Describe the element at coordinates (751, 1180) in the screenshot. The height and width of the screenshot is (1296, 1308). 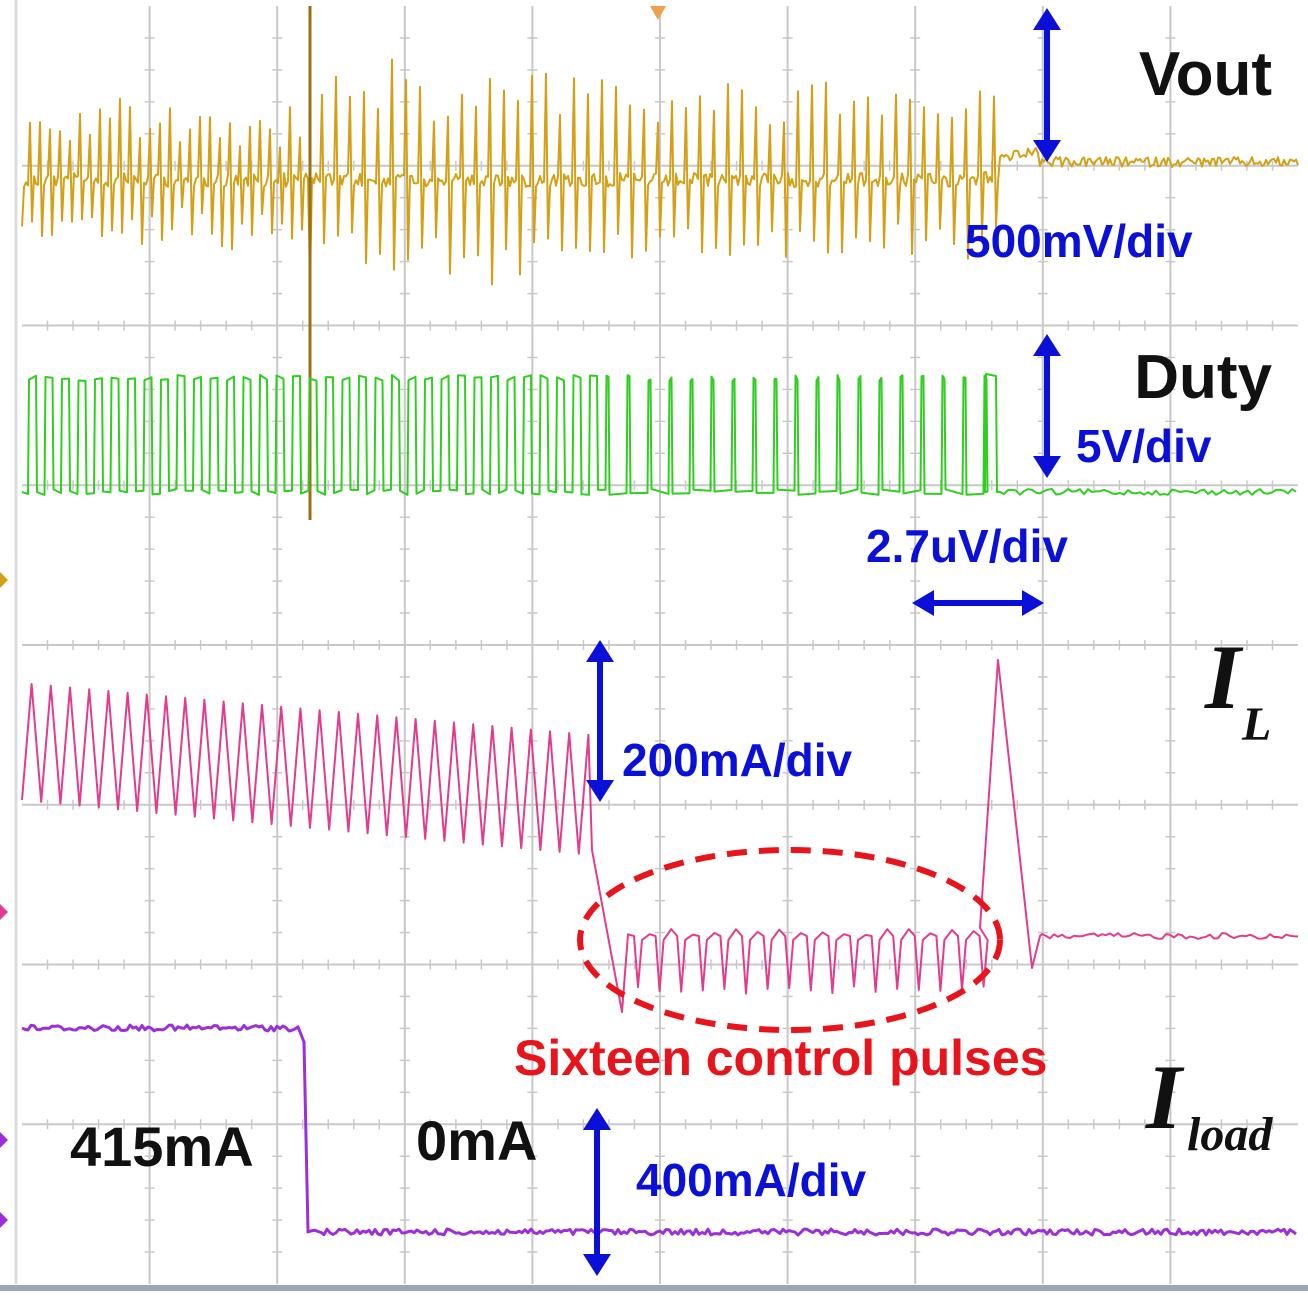
I see `iload-scale-label: 400mA/div` at that location.